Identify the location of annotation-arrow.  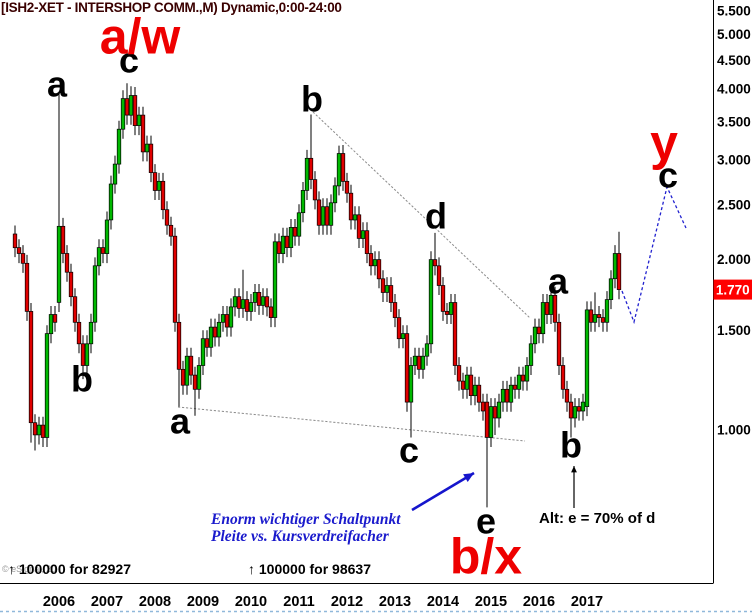
(443, 491).